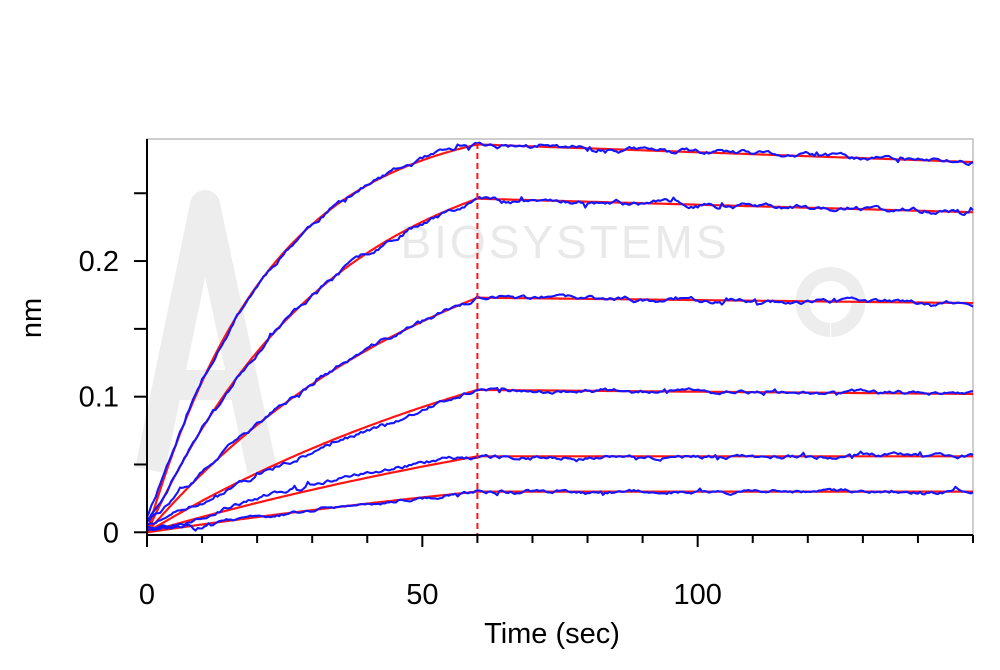  Describe the element at coordinates (111, 533) in the screenshot. I see `y-tick-label-0: 0` at that location.